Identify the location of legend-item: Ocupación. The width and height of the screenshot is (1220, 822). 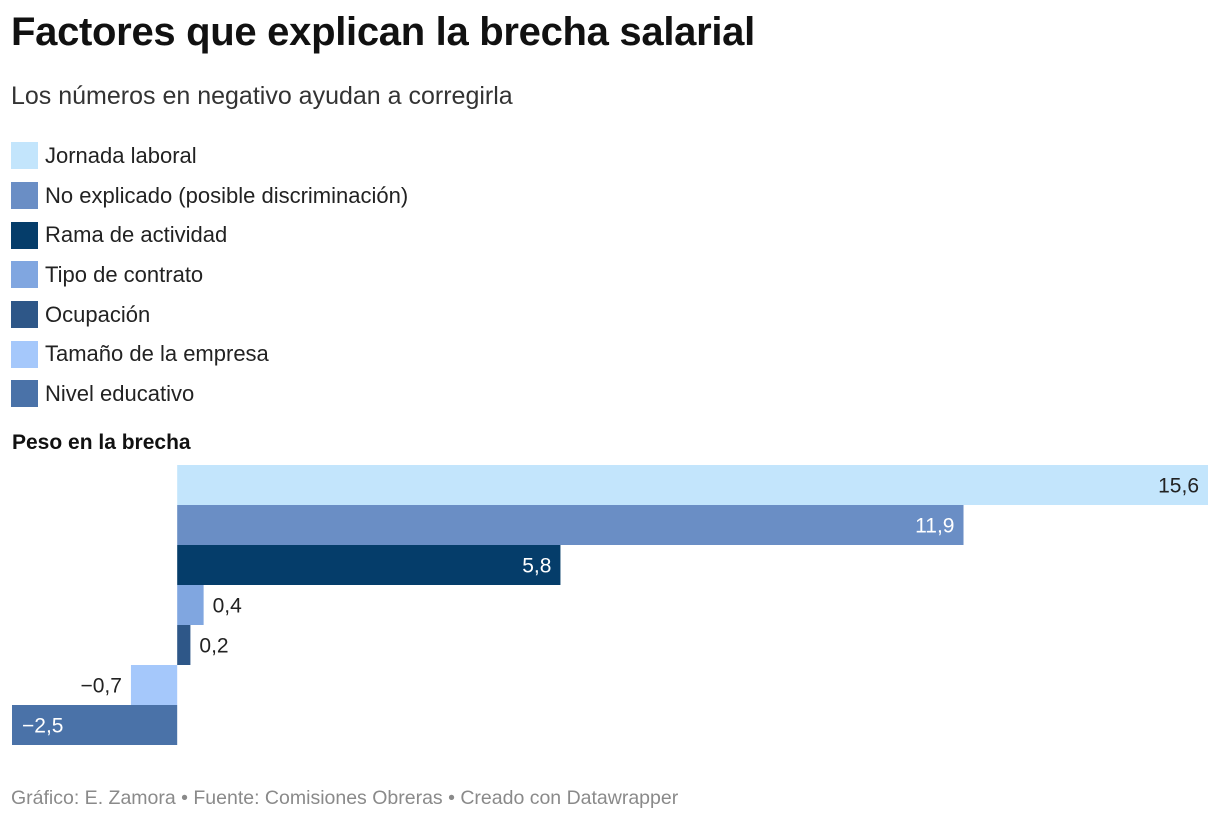
(209, 315).